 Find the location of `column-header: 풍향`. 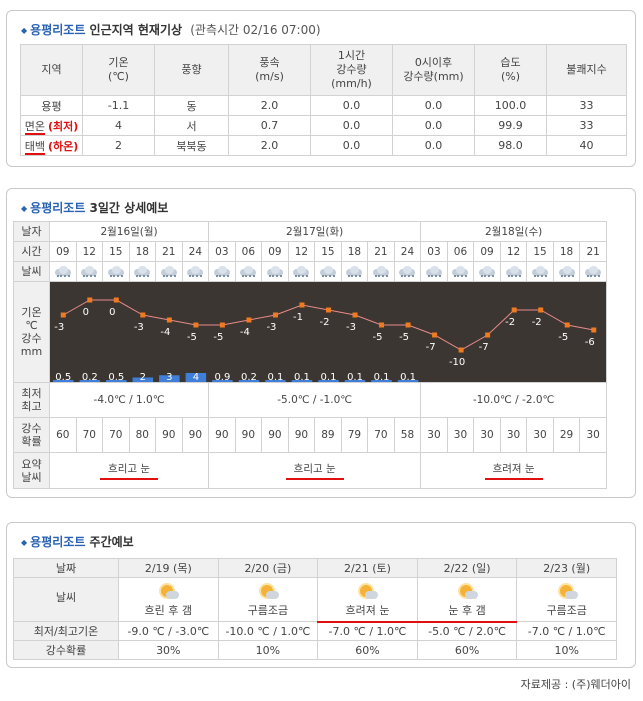

column-header: 풍향 is located at coordinates (191, 70).